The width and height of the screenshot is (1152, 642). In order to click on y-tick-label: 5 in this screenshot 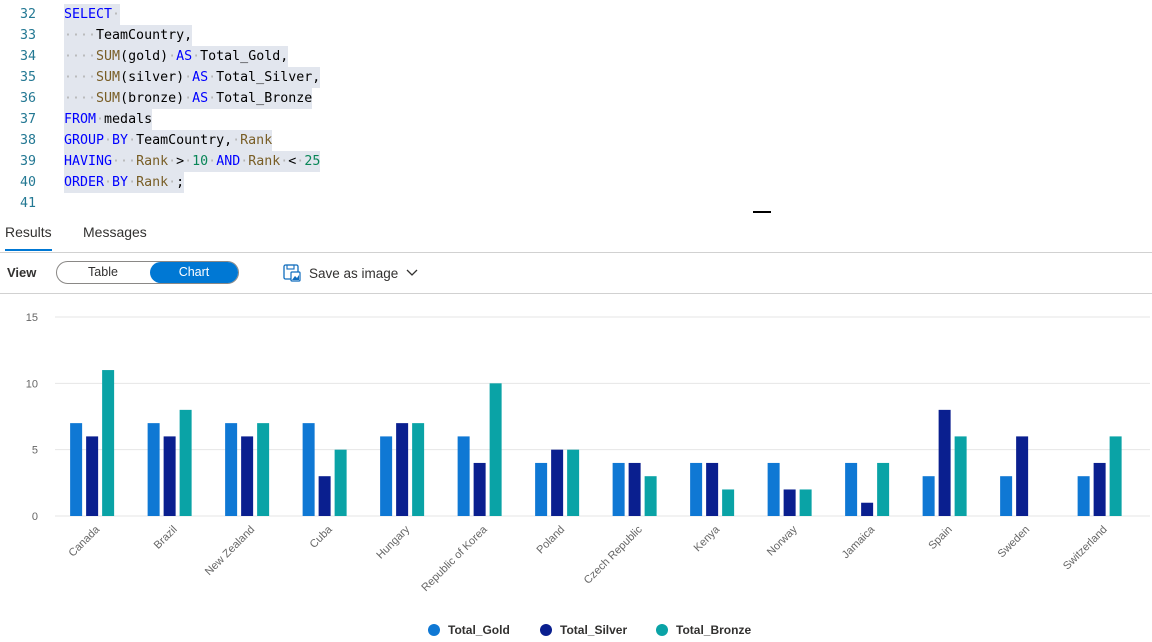, I will do `click(35, 451)`.